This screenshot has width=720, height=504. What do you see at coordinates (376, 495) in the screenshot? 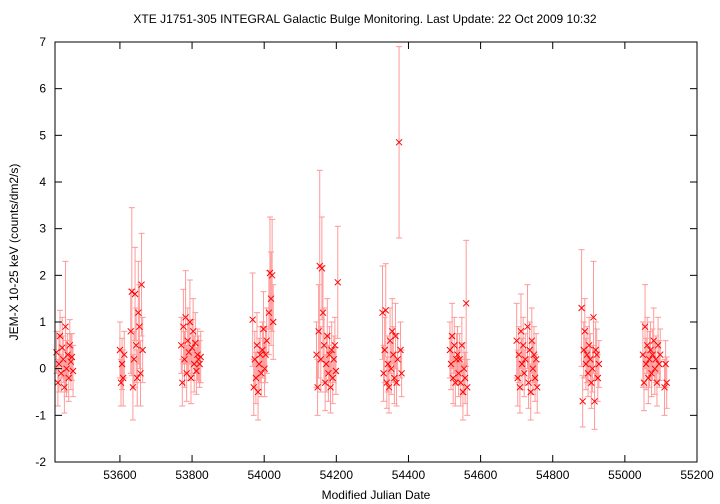
I see `x-axis-label: Modified Julian Date` at bounding box center [376, 495].